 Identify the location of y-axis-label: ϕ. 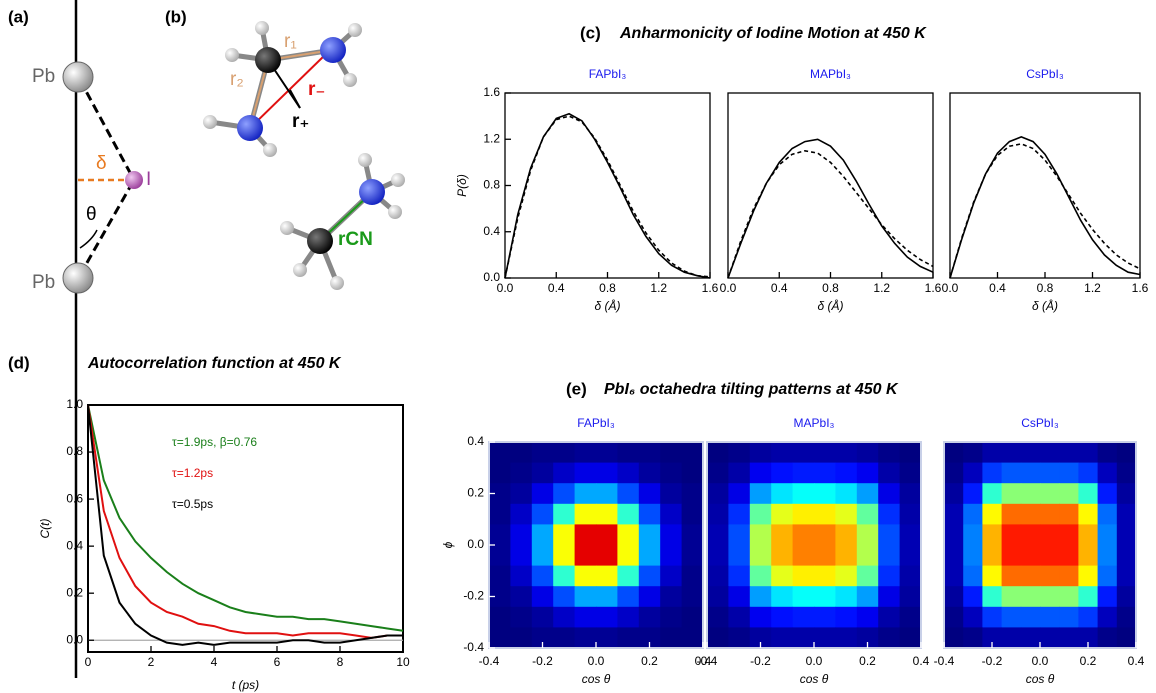
(448, 544).